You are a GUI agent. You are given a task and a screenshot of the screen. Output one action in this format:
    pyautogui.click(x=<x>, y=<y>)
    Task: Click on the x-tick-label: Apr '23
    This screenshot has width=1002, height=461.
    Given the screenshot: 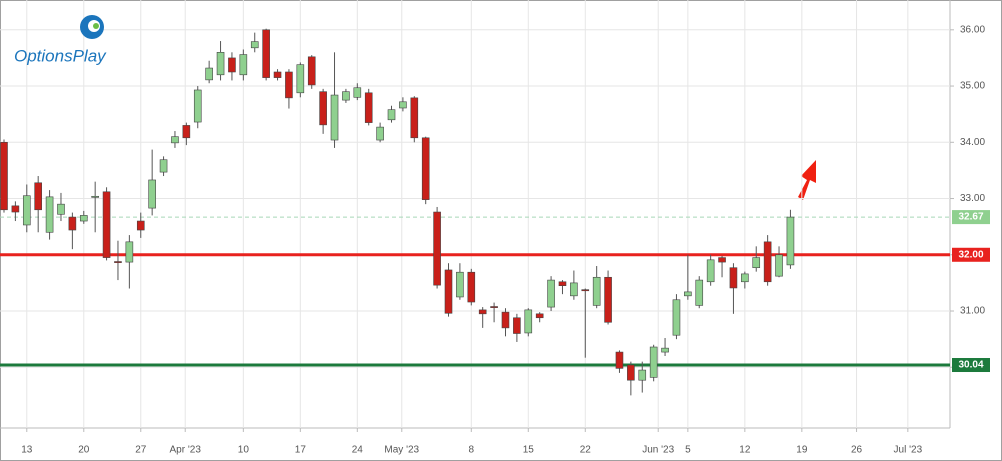 What is the action you would take?
    pyautogui.click(x=186, y=450)
    